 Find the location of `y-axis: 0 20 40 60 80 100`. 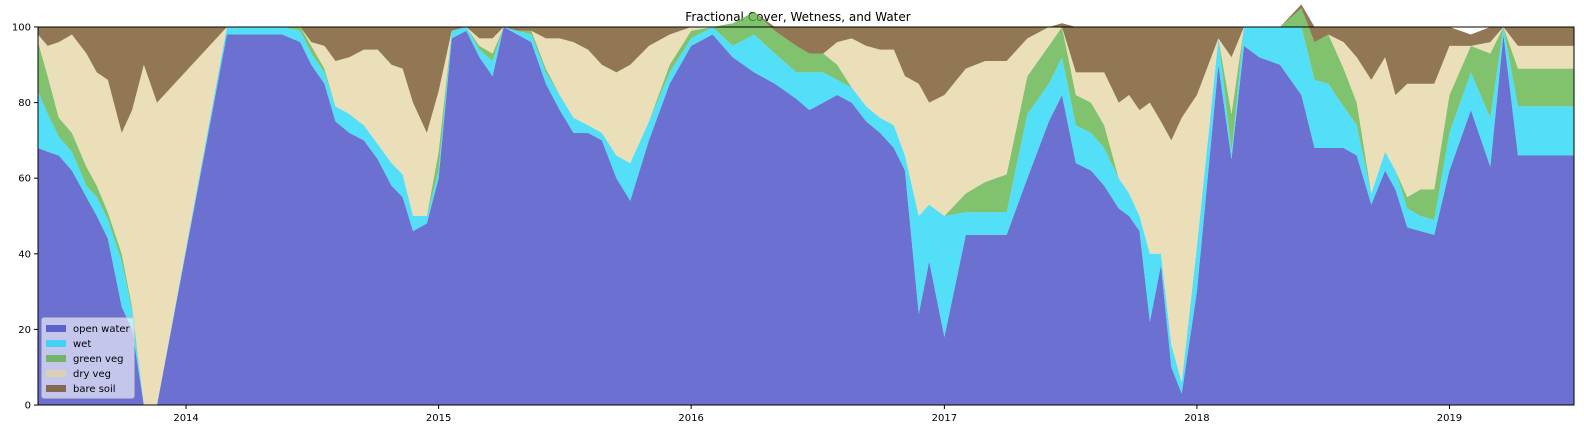

y-axis: 0 20 40 60 80 100 is located at coordinates (25, 217).